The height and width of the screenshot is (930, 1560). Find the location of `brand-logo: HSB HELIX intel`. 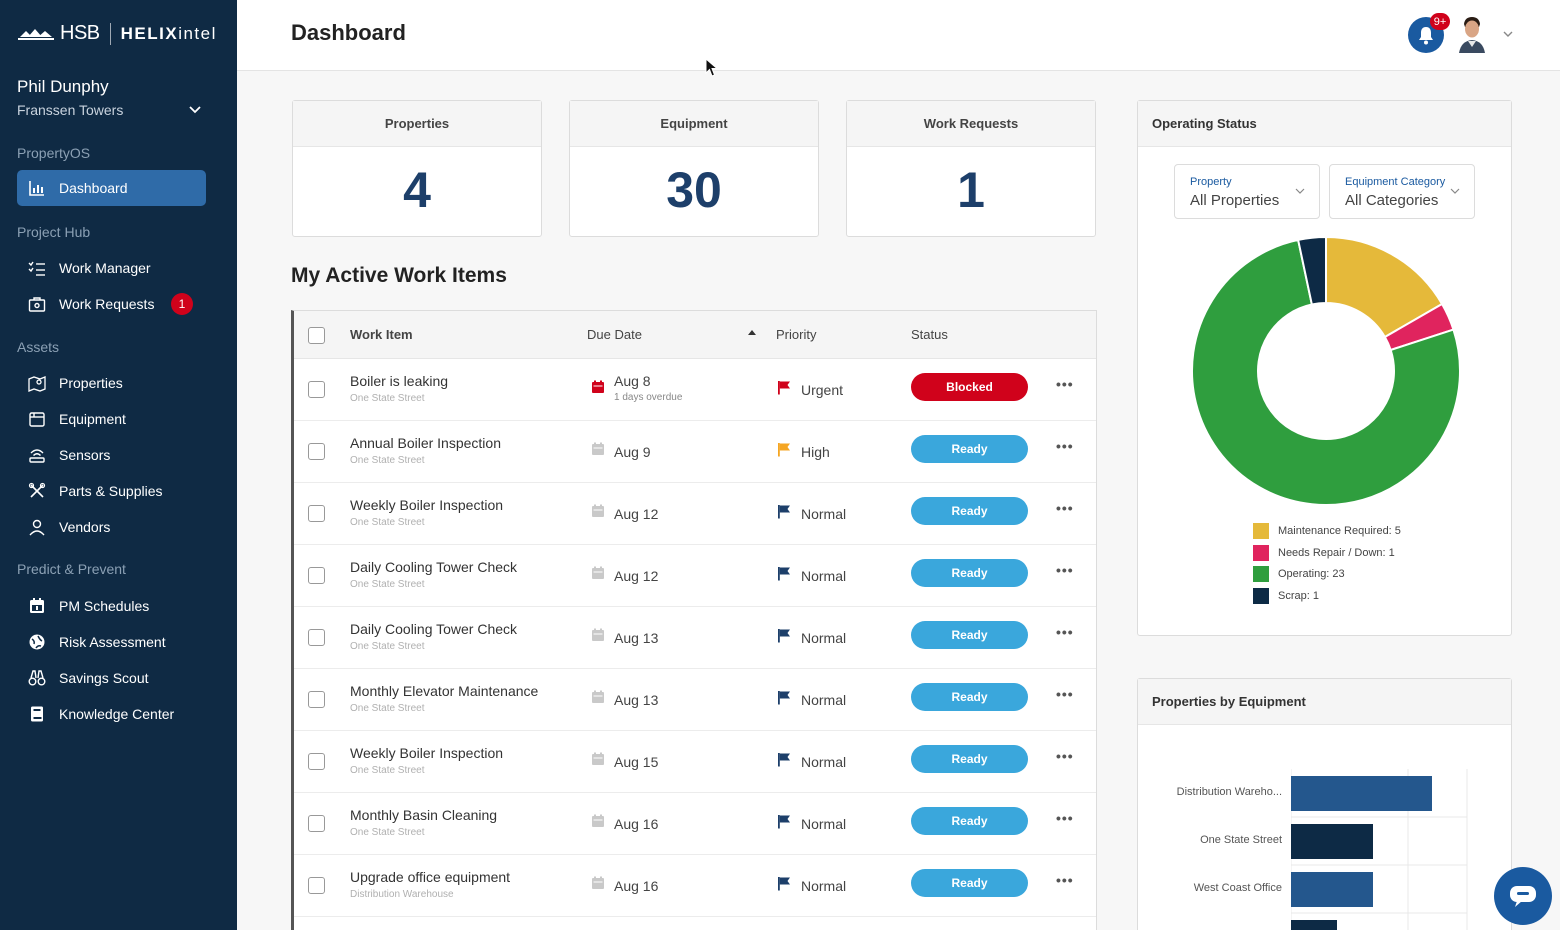

brand-logo: HSB HELIX intel is located at coordinates (117, 33).